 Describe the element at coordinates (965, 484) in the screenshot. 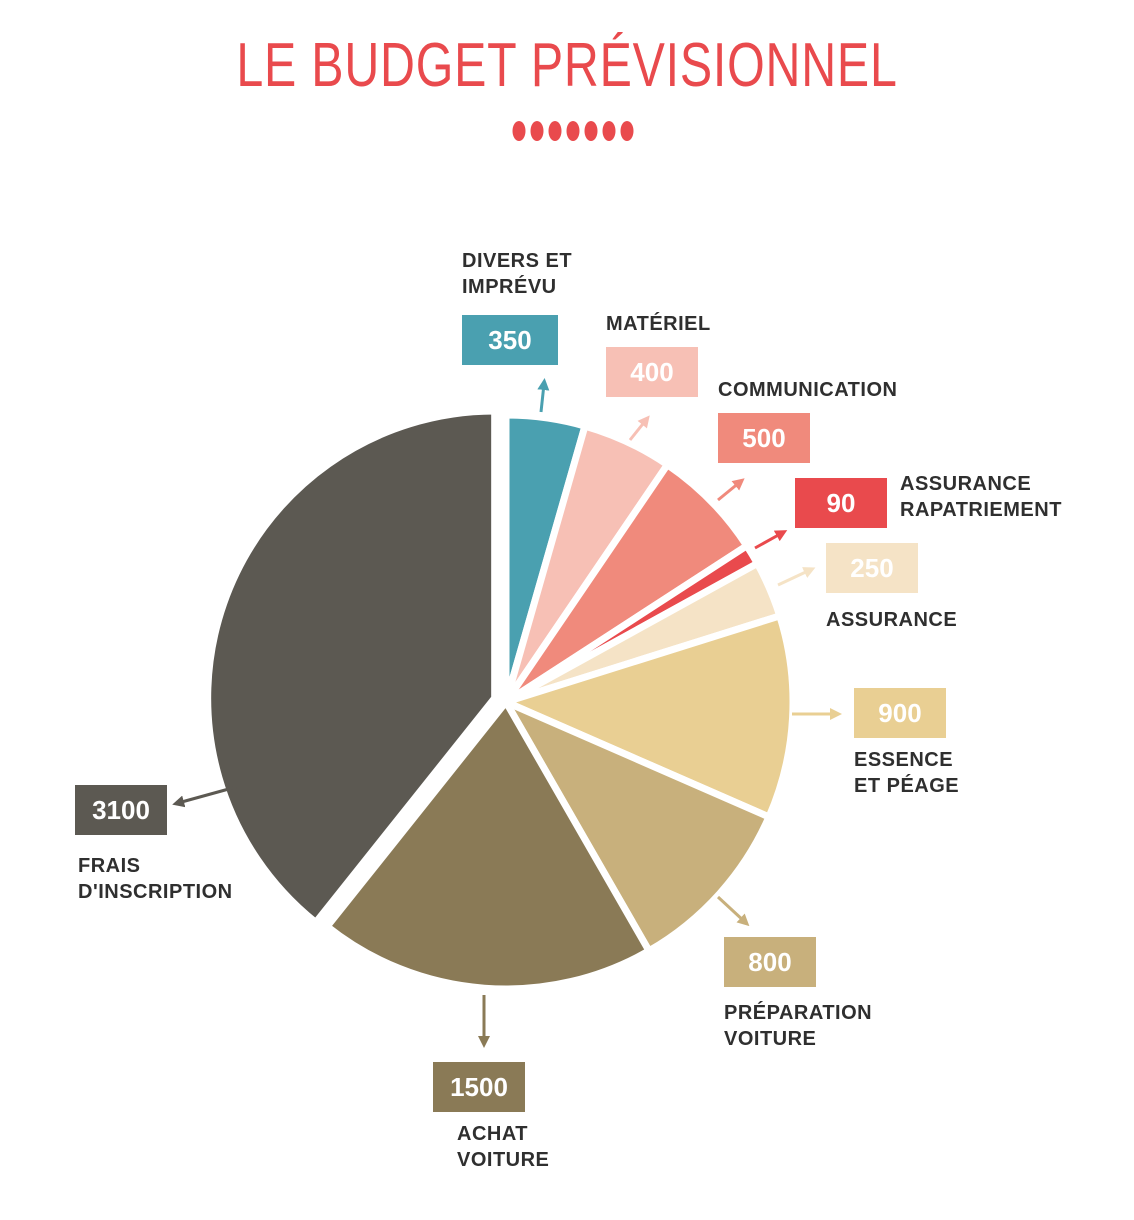

I see `category-label-assurance-rapatriement-line1: ASSURANCE` at that location.